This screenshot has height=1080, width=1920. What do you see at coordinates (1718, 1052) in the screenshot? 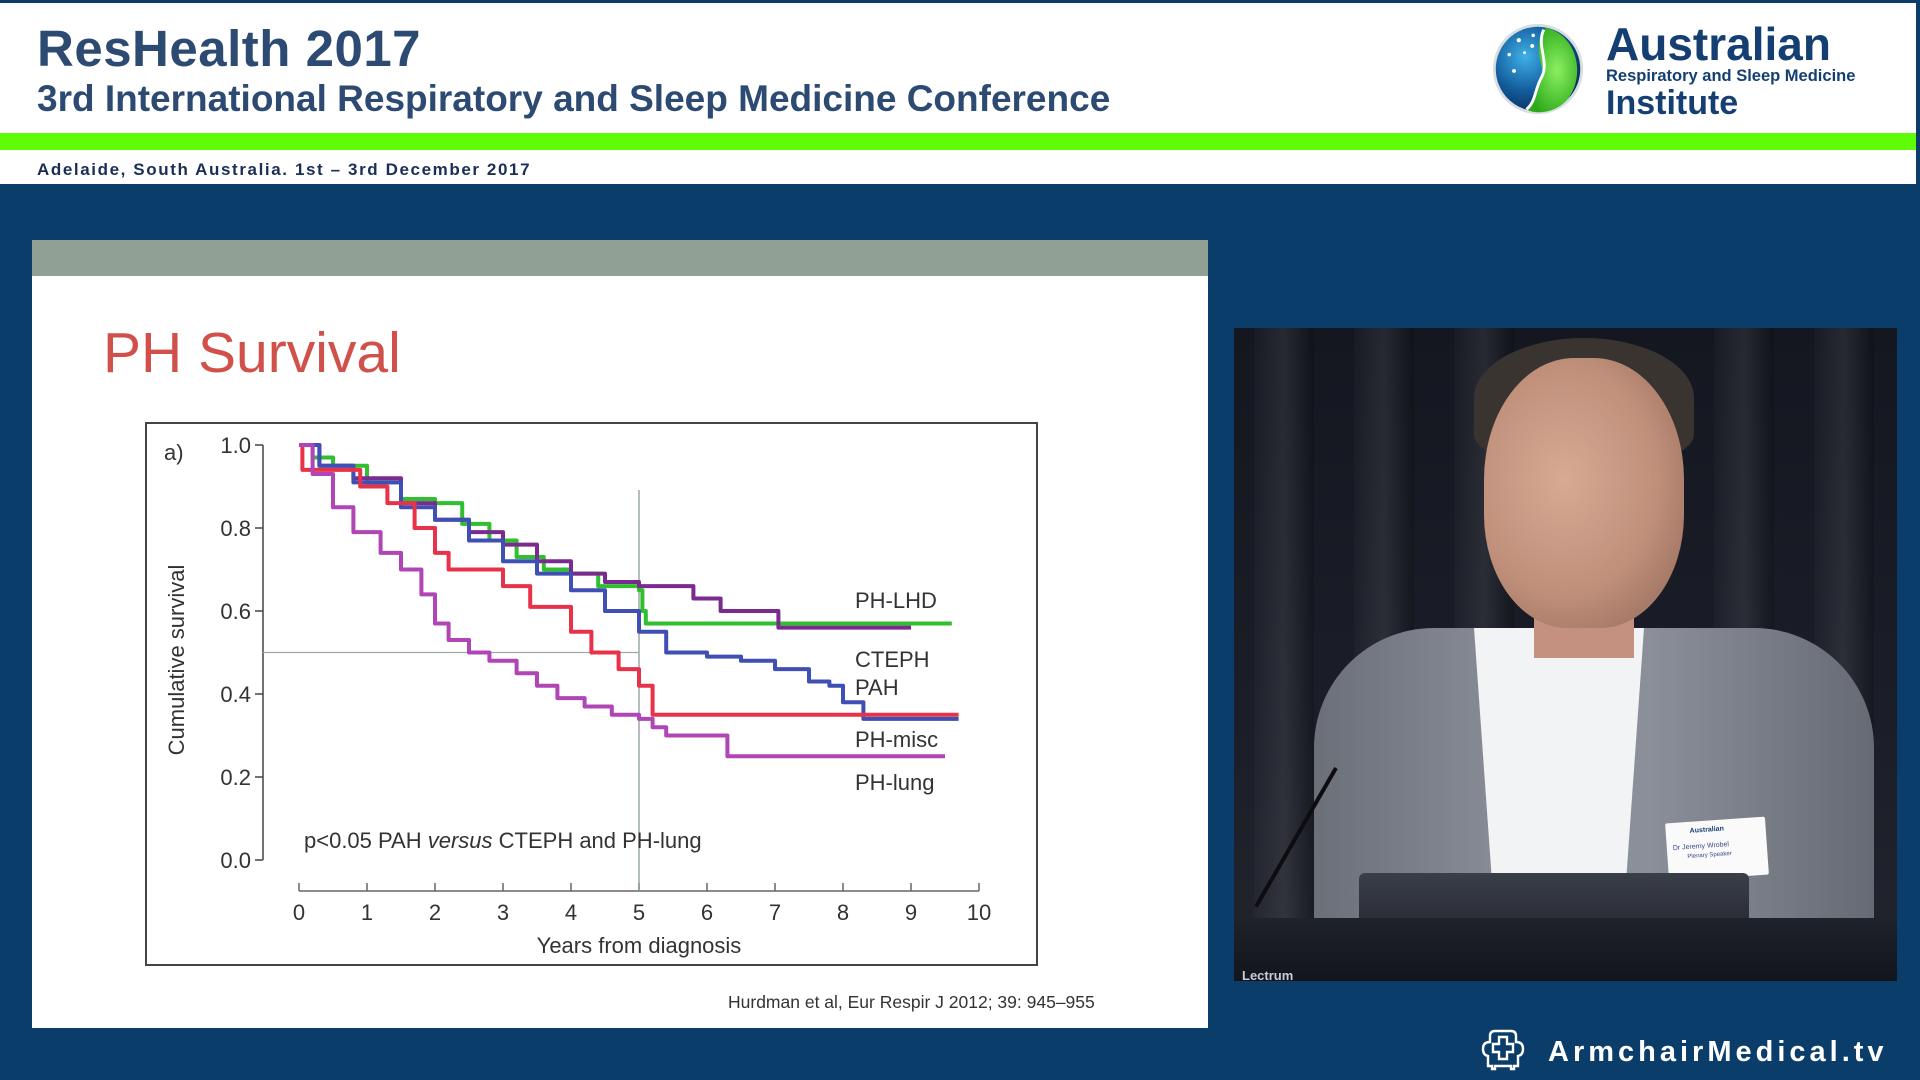
I see `footer-brand: ArmchairMedical.tv` at bounding box center [1718, 1052].